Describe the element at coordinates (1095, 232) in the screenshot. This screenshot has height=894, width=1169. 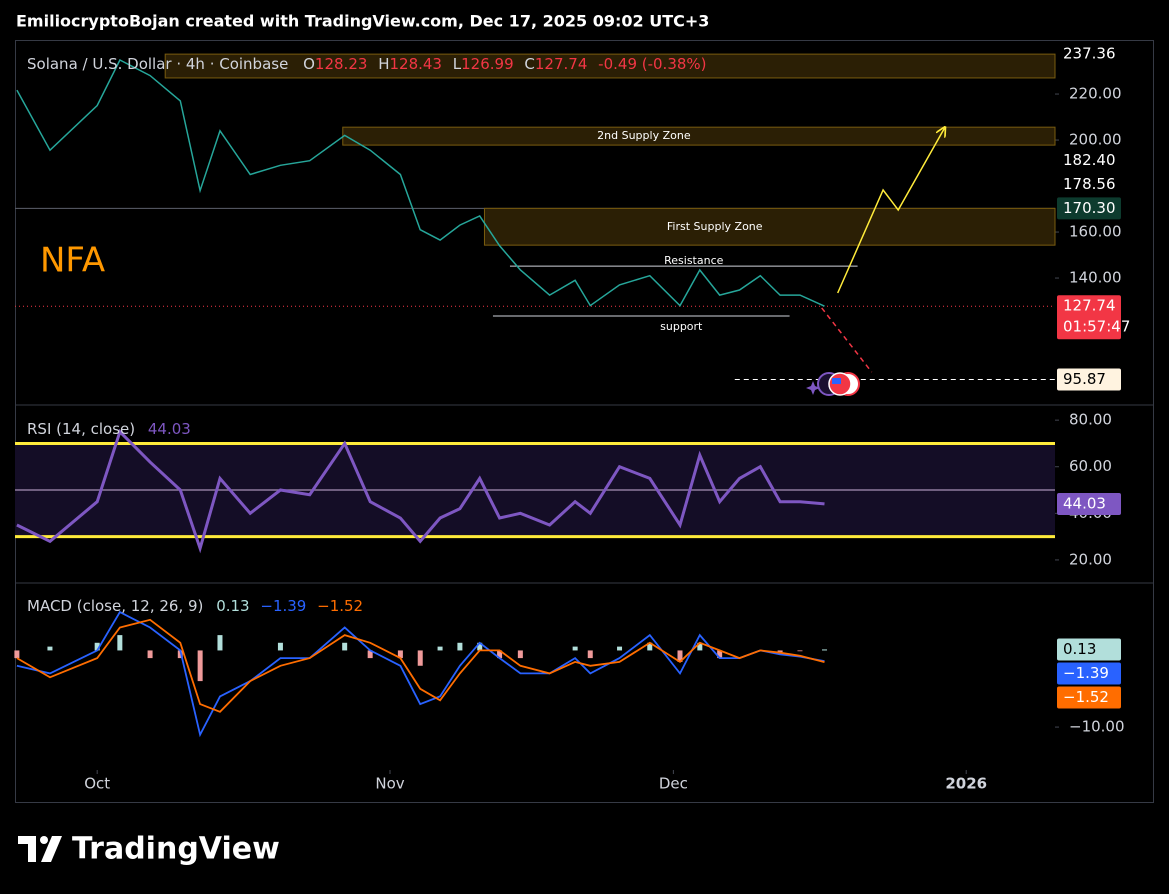
I see `y-tick-label: 160.00` at that location.